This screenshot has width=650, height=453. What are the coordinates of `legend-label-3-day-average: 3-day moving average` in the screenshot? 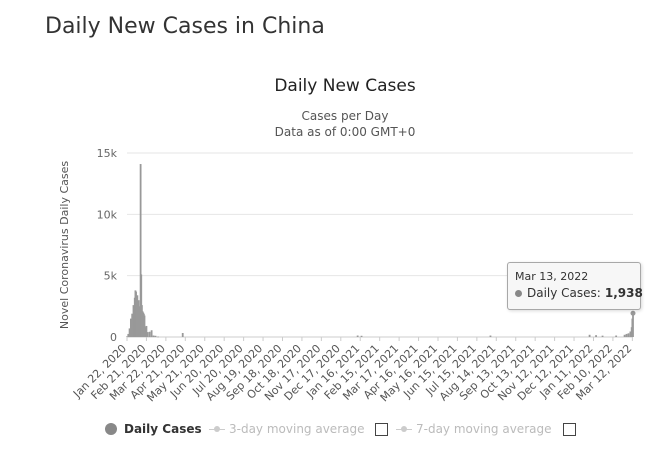 It's located at (297, 429).